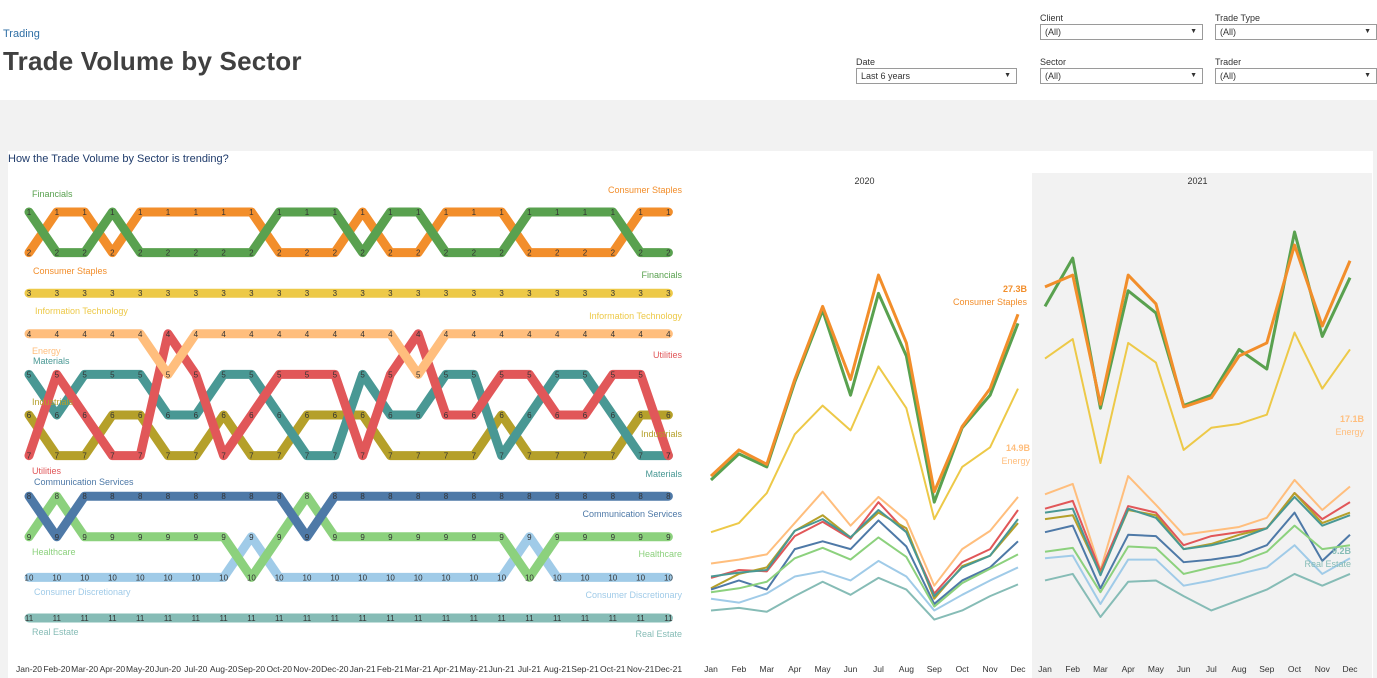 This screenshot has width=1377, height=678. What do you see at coordinates (632, 514) in the screenshot?
I see `bump-right-label: Communication Services` at bounding box center [632, 514].